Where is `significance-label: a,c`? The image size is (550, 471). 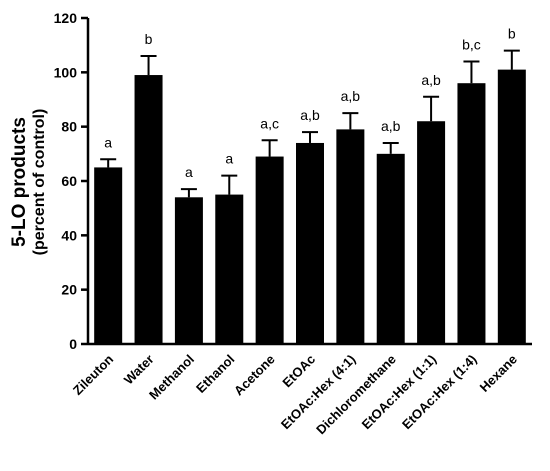 significance-label: a,c is located at coordinates (269, 123).